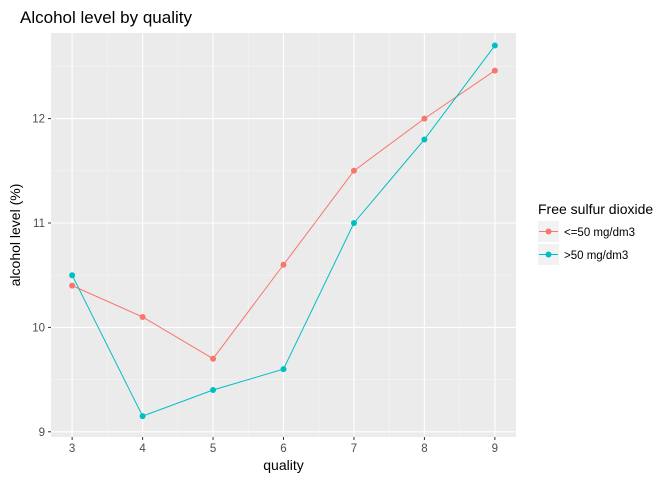 This screenshot has width=672, height=480. What do you see at coordinates (495, 449) in the screenshot?
I see `x-tick-label: 9` at bounding box center [495, 449].